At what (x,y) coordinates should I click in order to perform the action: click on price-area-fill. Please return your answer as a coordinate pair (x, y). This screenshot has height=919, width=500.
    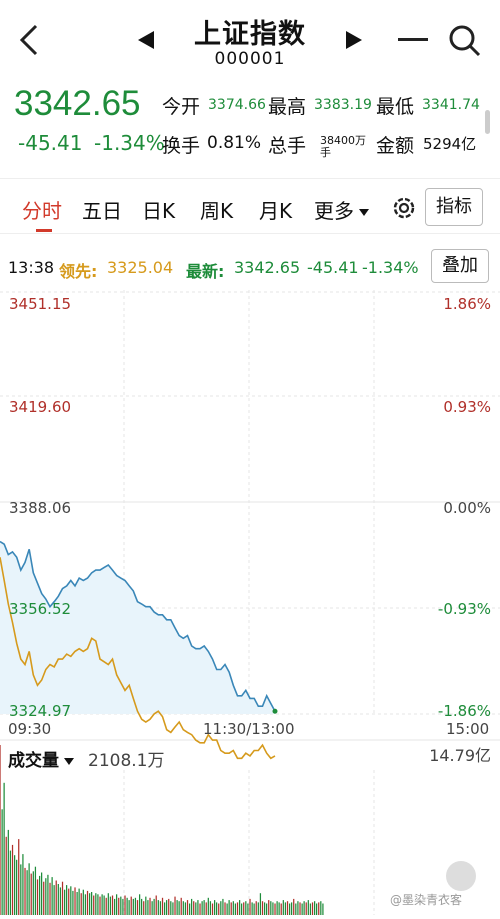
    Looking at the image, I should click on (137, 627).